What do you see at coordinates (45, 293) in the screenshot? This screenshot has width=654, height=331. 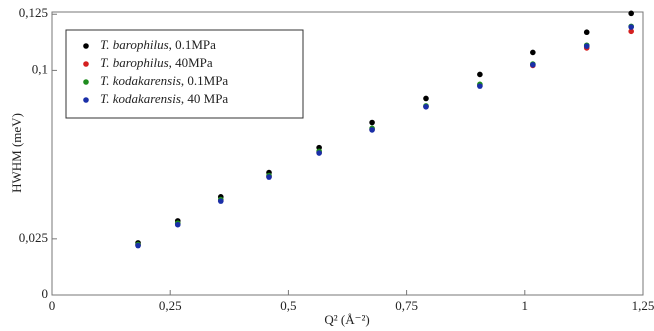 I see `y-tick-label: 0` at bounding box center [45, 293].